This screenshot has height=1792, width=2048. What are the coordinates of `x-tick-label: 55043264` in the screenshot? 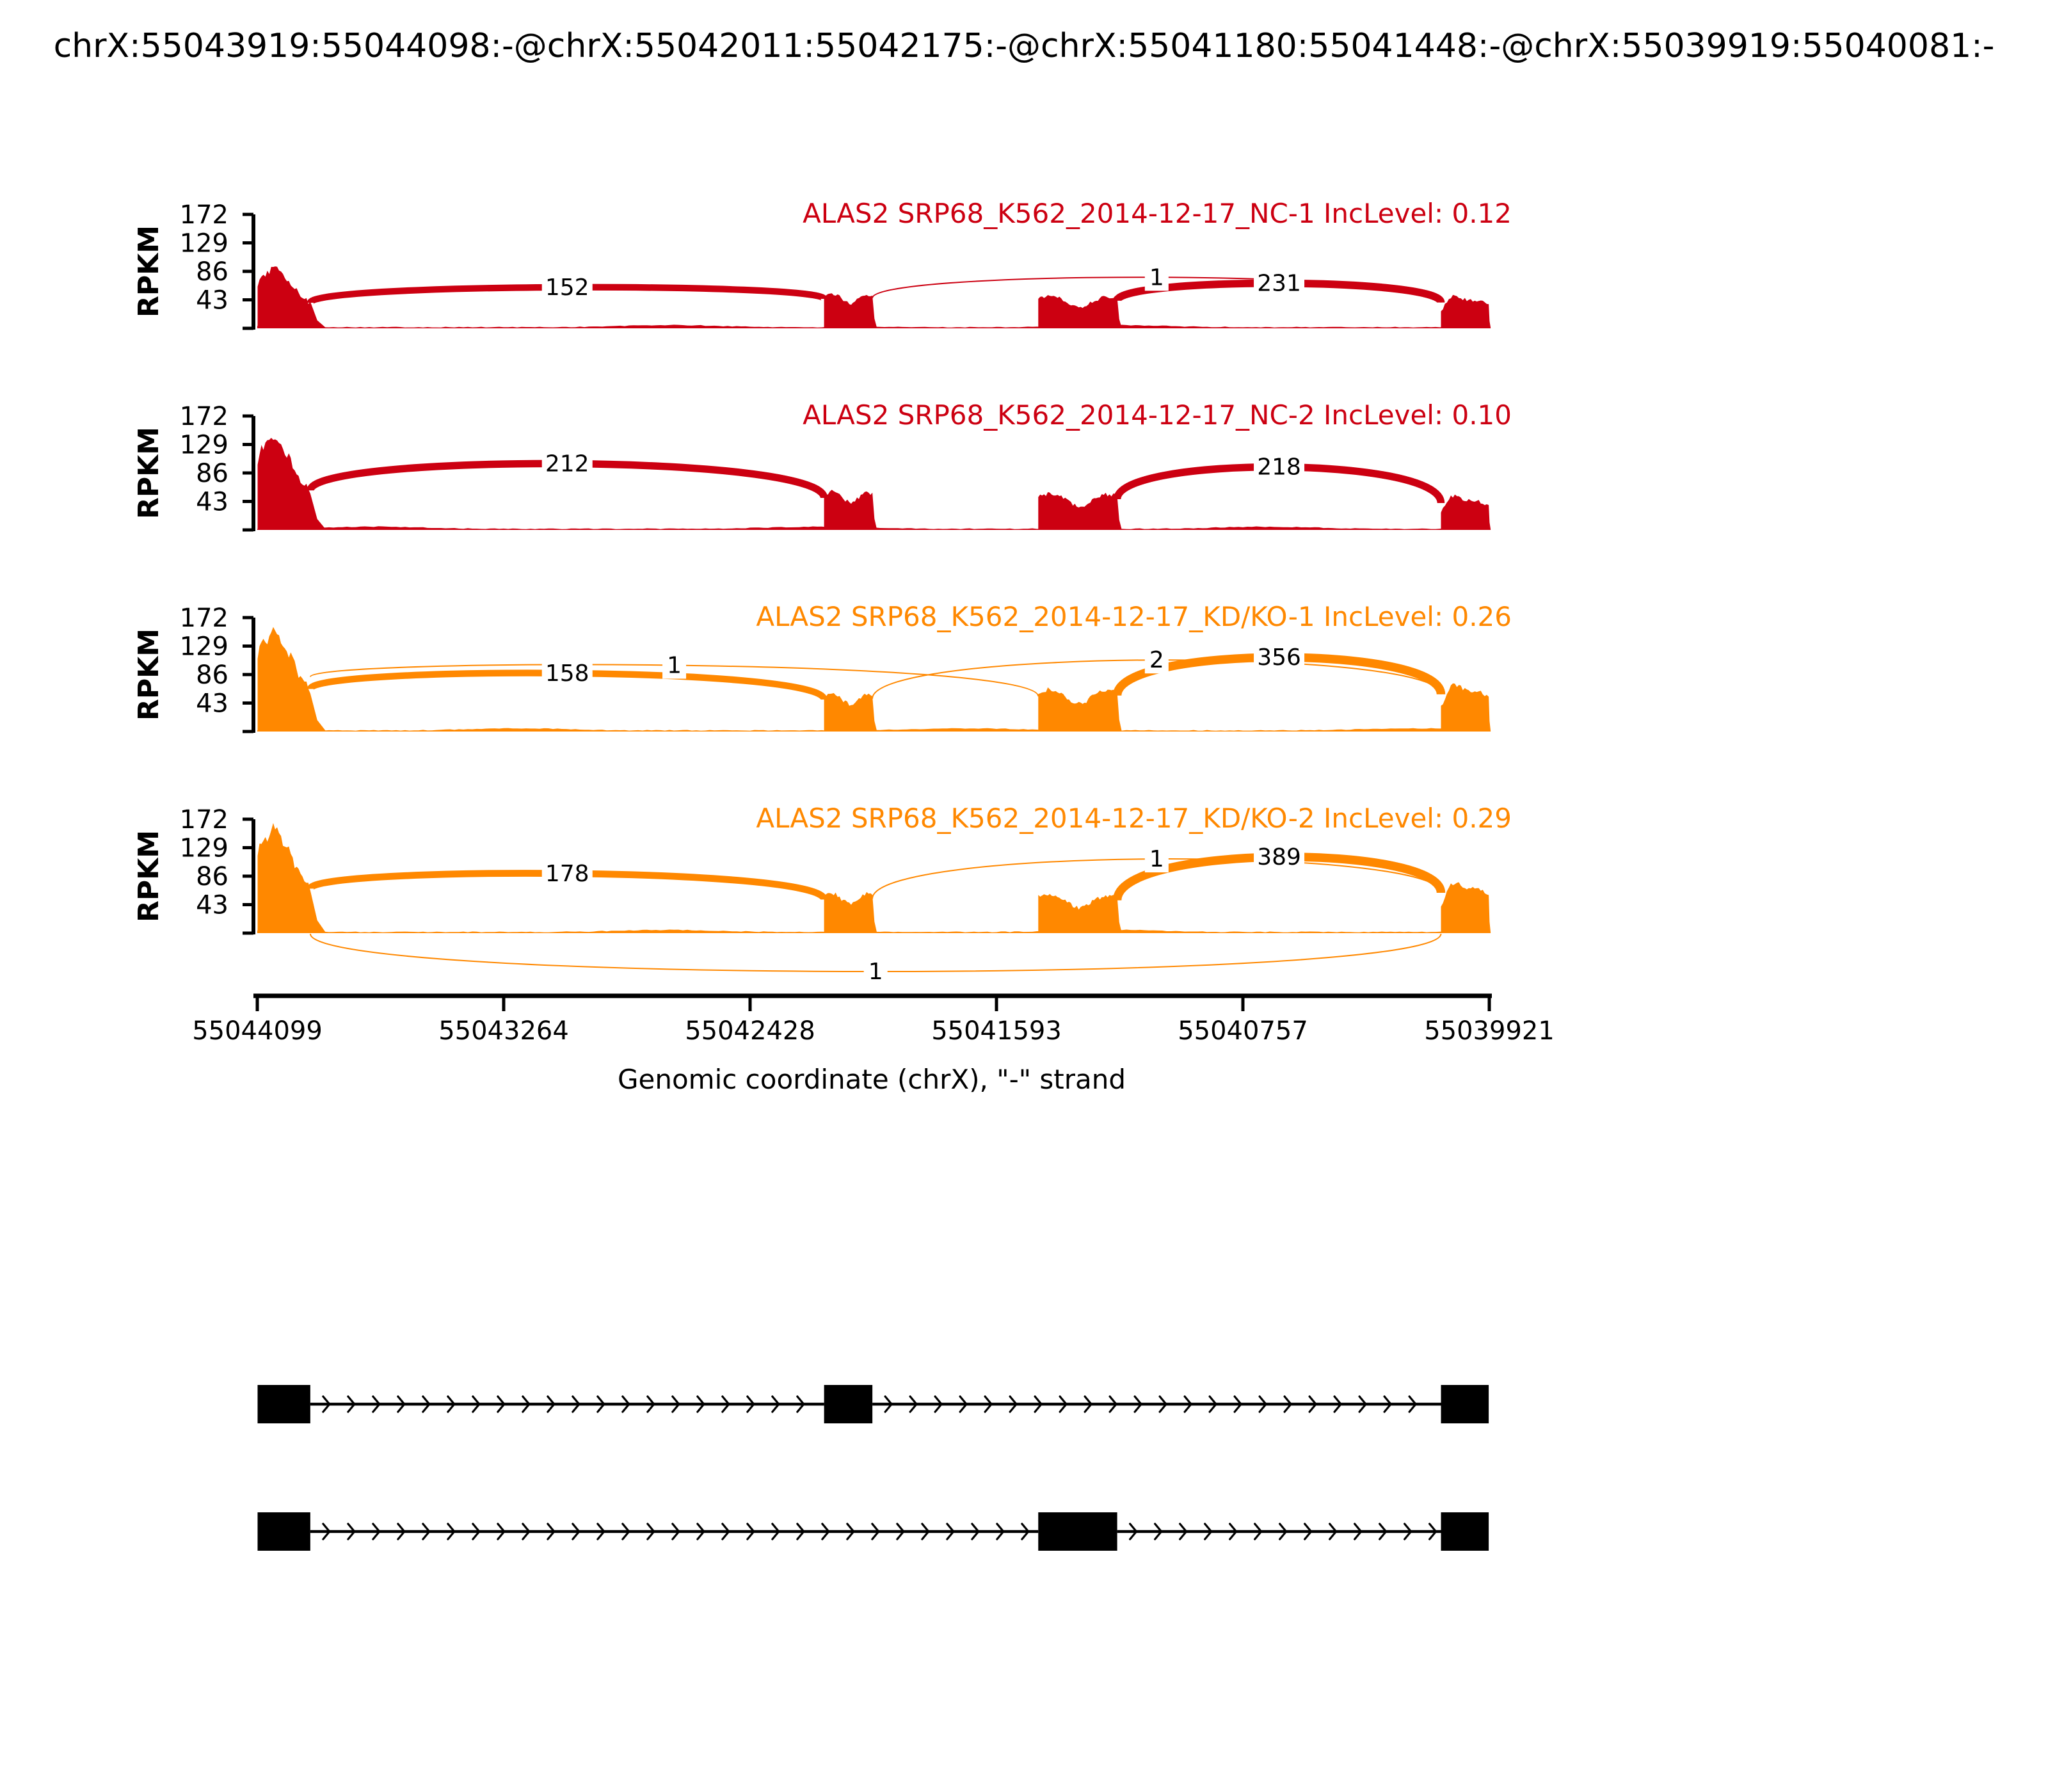 It's located at (503, 1031).